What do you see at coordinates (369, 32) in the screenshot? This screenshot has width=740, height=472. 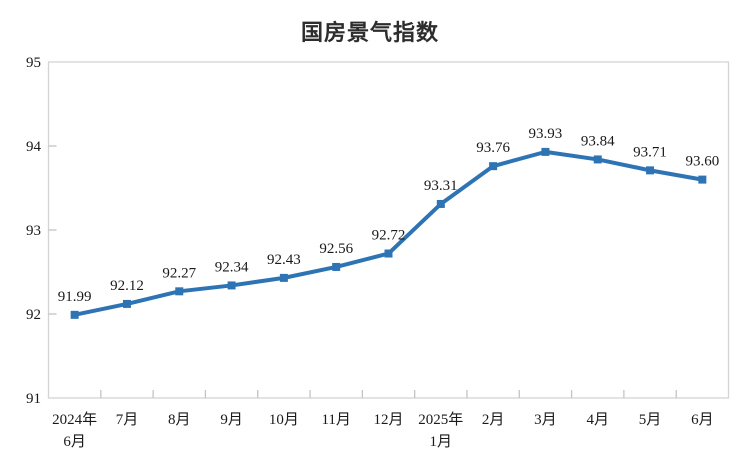 I see `chart-title: 国房景气指数` at bounding box center [369, 32].